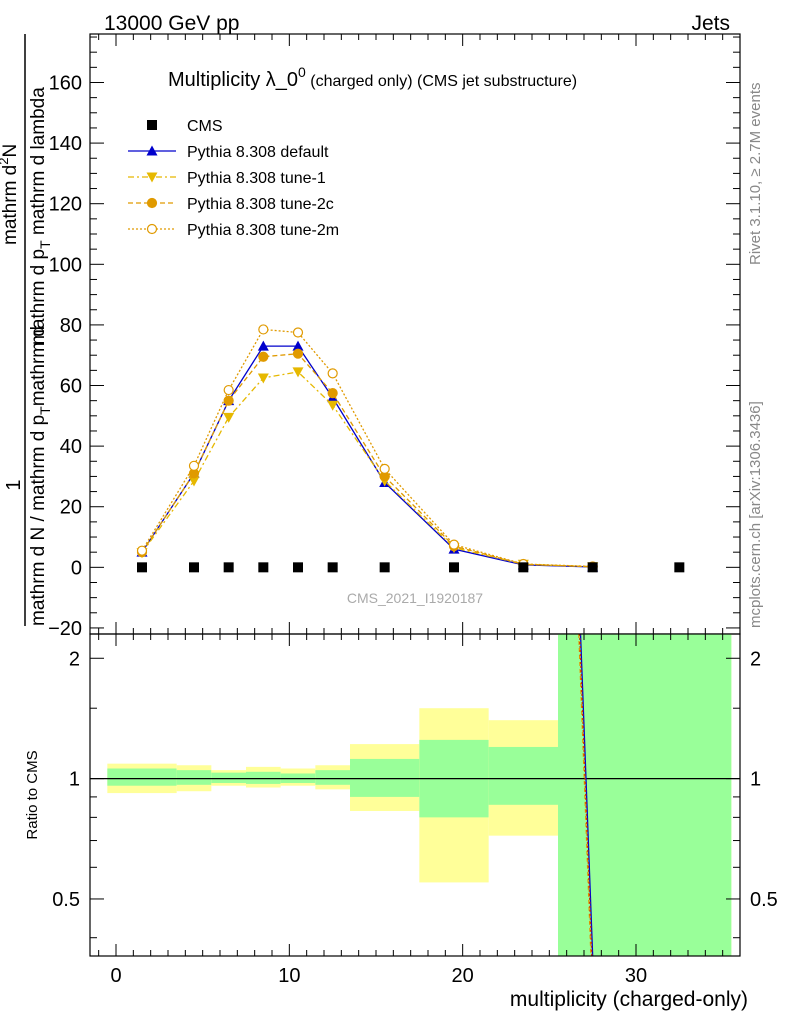 The width and height of the screenshot is (786, 1024). Describe the element at coordinates (260, 204) in the screenshot. I see `legend-label-3: Pythia 8.308 tune-2c` at that location.